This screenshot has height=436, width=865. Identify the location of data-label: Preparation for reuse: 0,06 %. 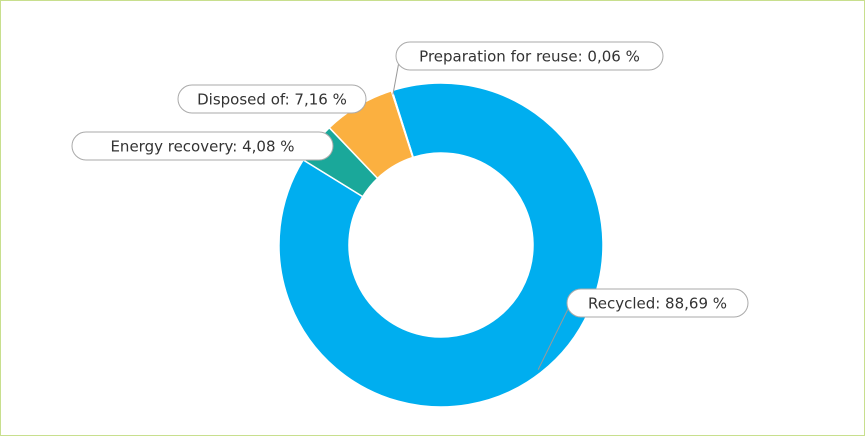
(529, 57).